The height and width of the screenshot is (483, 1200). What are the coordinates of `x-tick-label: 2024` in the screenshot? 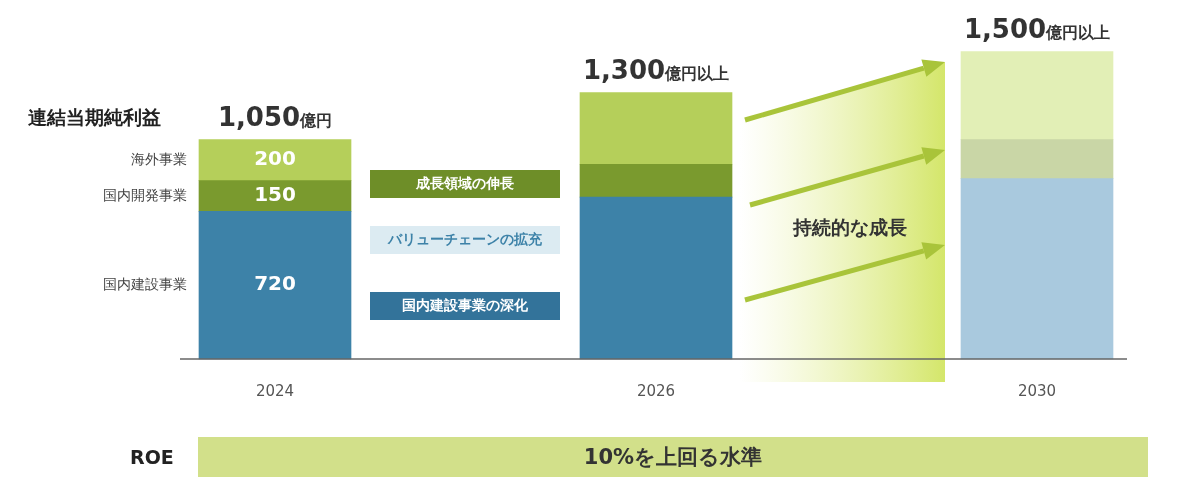 It's located at (275, 390).